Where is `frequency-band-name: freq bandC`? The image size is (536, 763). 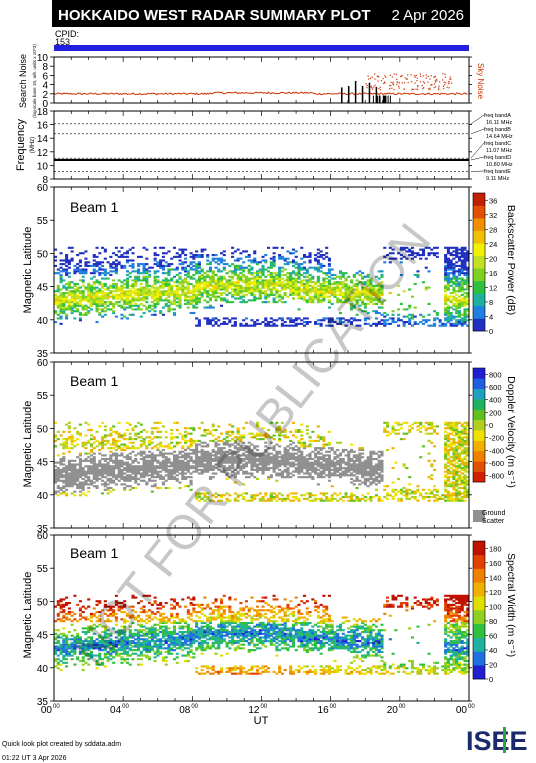 frequency-band-name: freq bandC is located at coordinates (497, 144).